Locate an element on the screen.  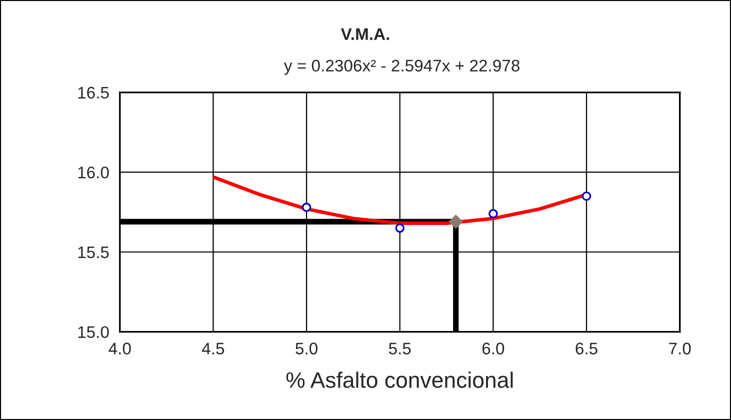
x-tick-label: 4.5 is located at coordinates (213, 348).